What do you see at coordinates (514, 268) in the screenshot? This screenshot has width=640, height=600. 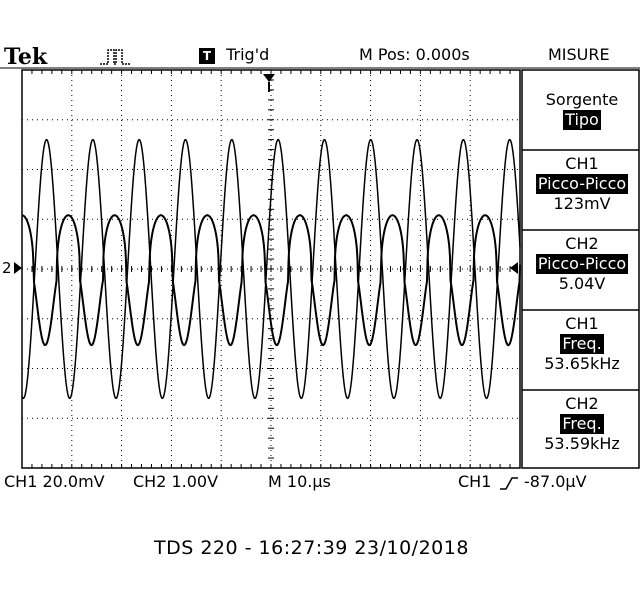 I see `trigger-level-marker` at bounding box center [514, 268].